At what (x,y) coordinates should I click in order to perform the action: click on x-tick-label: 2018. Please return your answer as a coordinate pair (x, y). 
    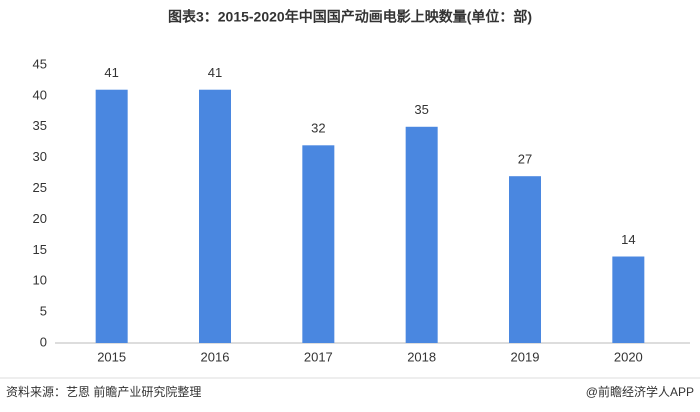
    Looking at the image, I should click on (421, 356).